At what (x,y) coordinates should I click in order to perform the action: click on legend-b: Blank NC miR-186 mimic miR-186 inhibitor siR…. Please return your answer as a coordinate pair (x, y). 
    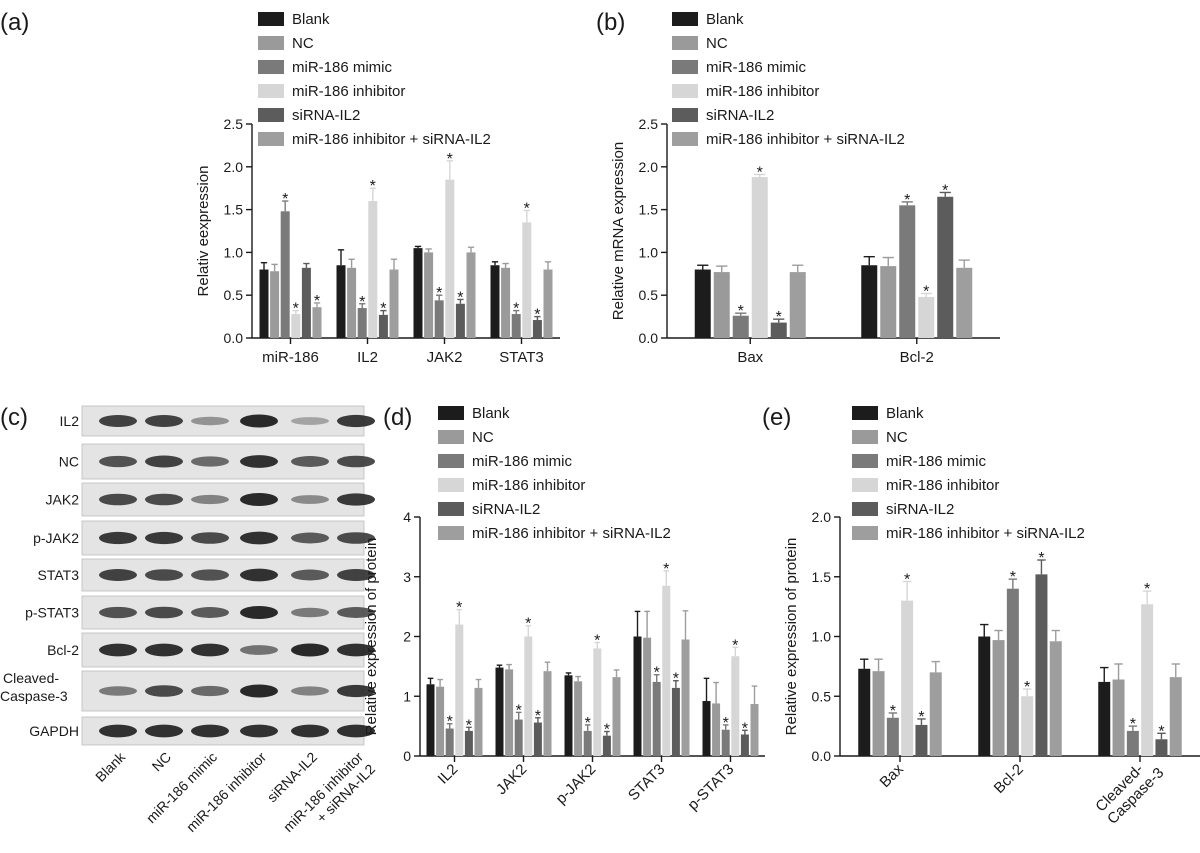
    Looking at the image, I should click on (788, 79).